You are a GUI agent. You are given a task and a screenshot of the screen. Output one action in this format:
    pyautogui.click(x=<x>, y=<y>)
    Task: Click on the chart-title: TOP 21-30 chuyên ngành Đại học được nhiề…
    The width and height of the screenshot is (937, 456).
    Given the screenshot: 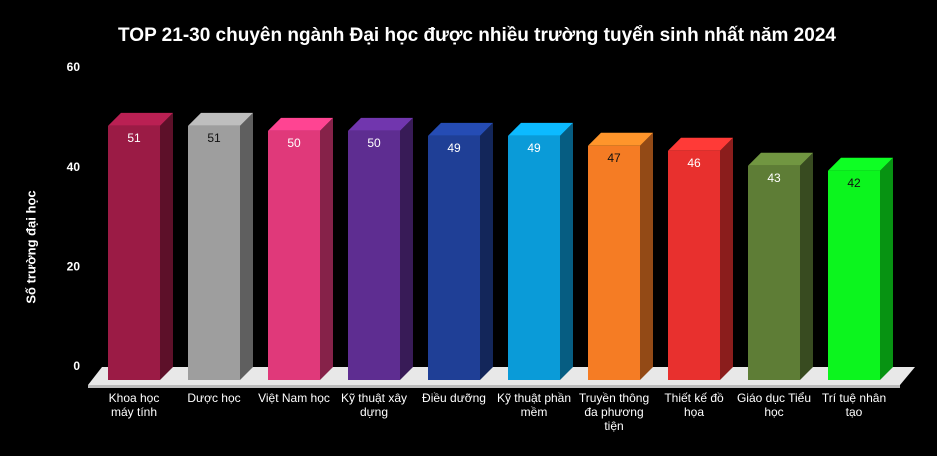 What is the action you would take?
    pyautogui.click(x=477, y=35)
    